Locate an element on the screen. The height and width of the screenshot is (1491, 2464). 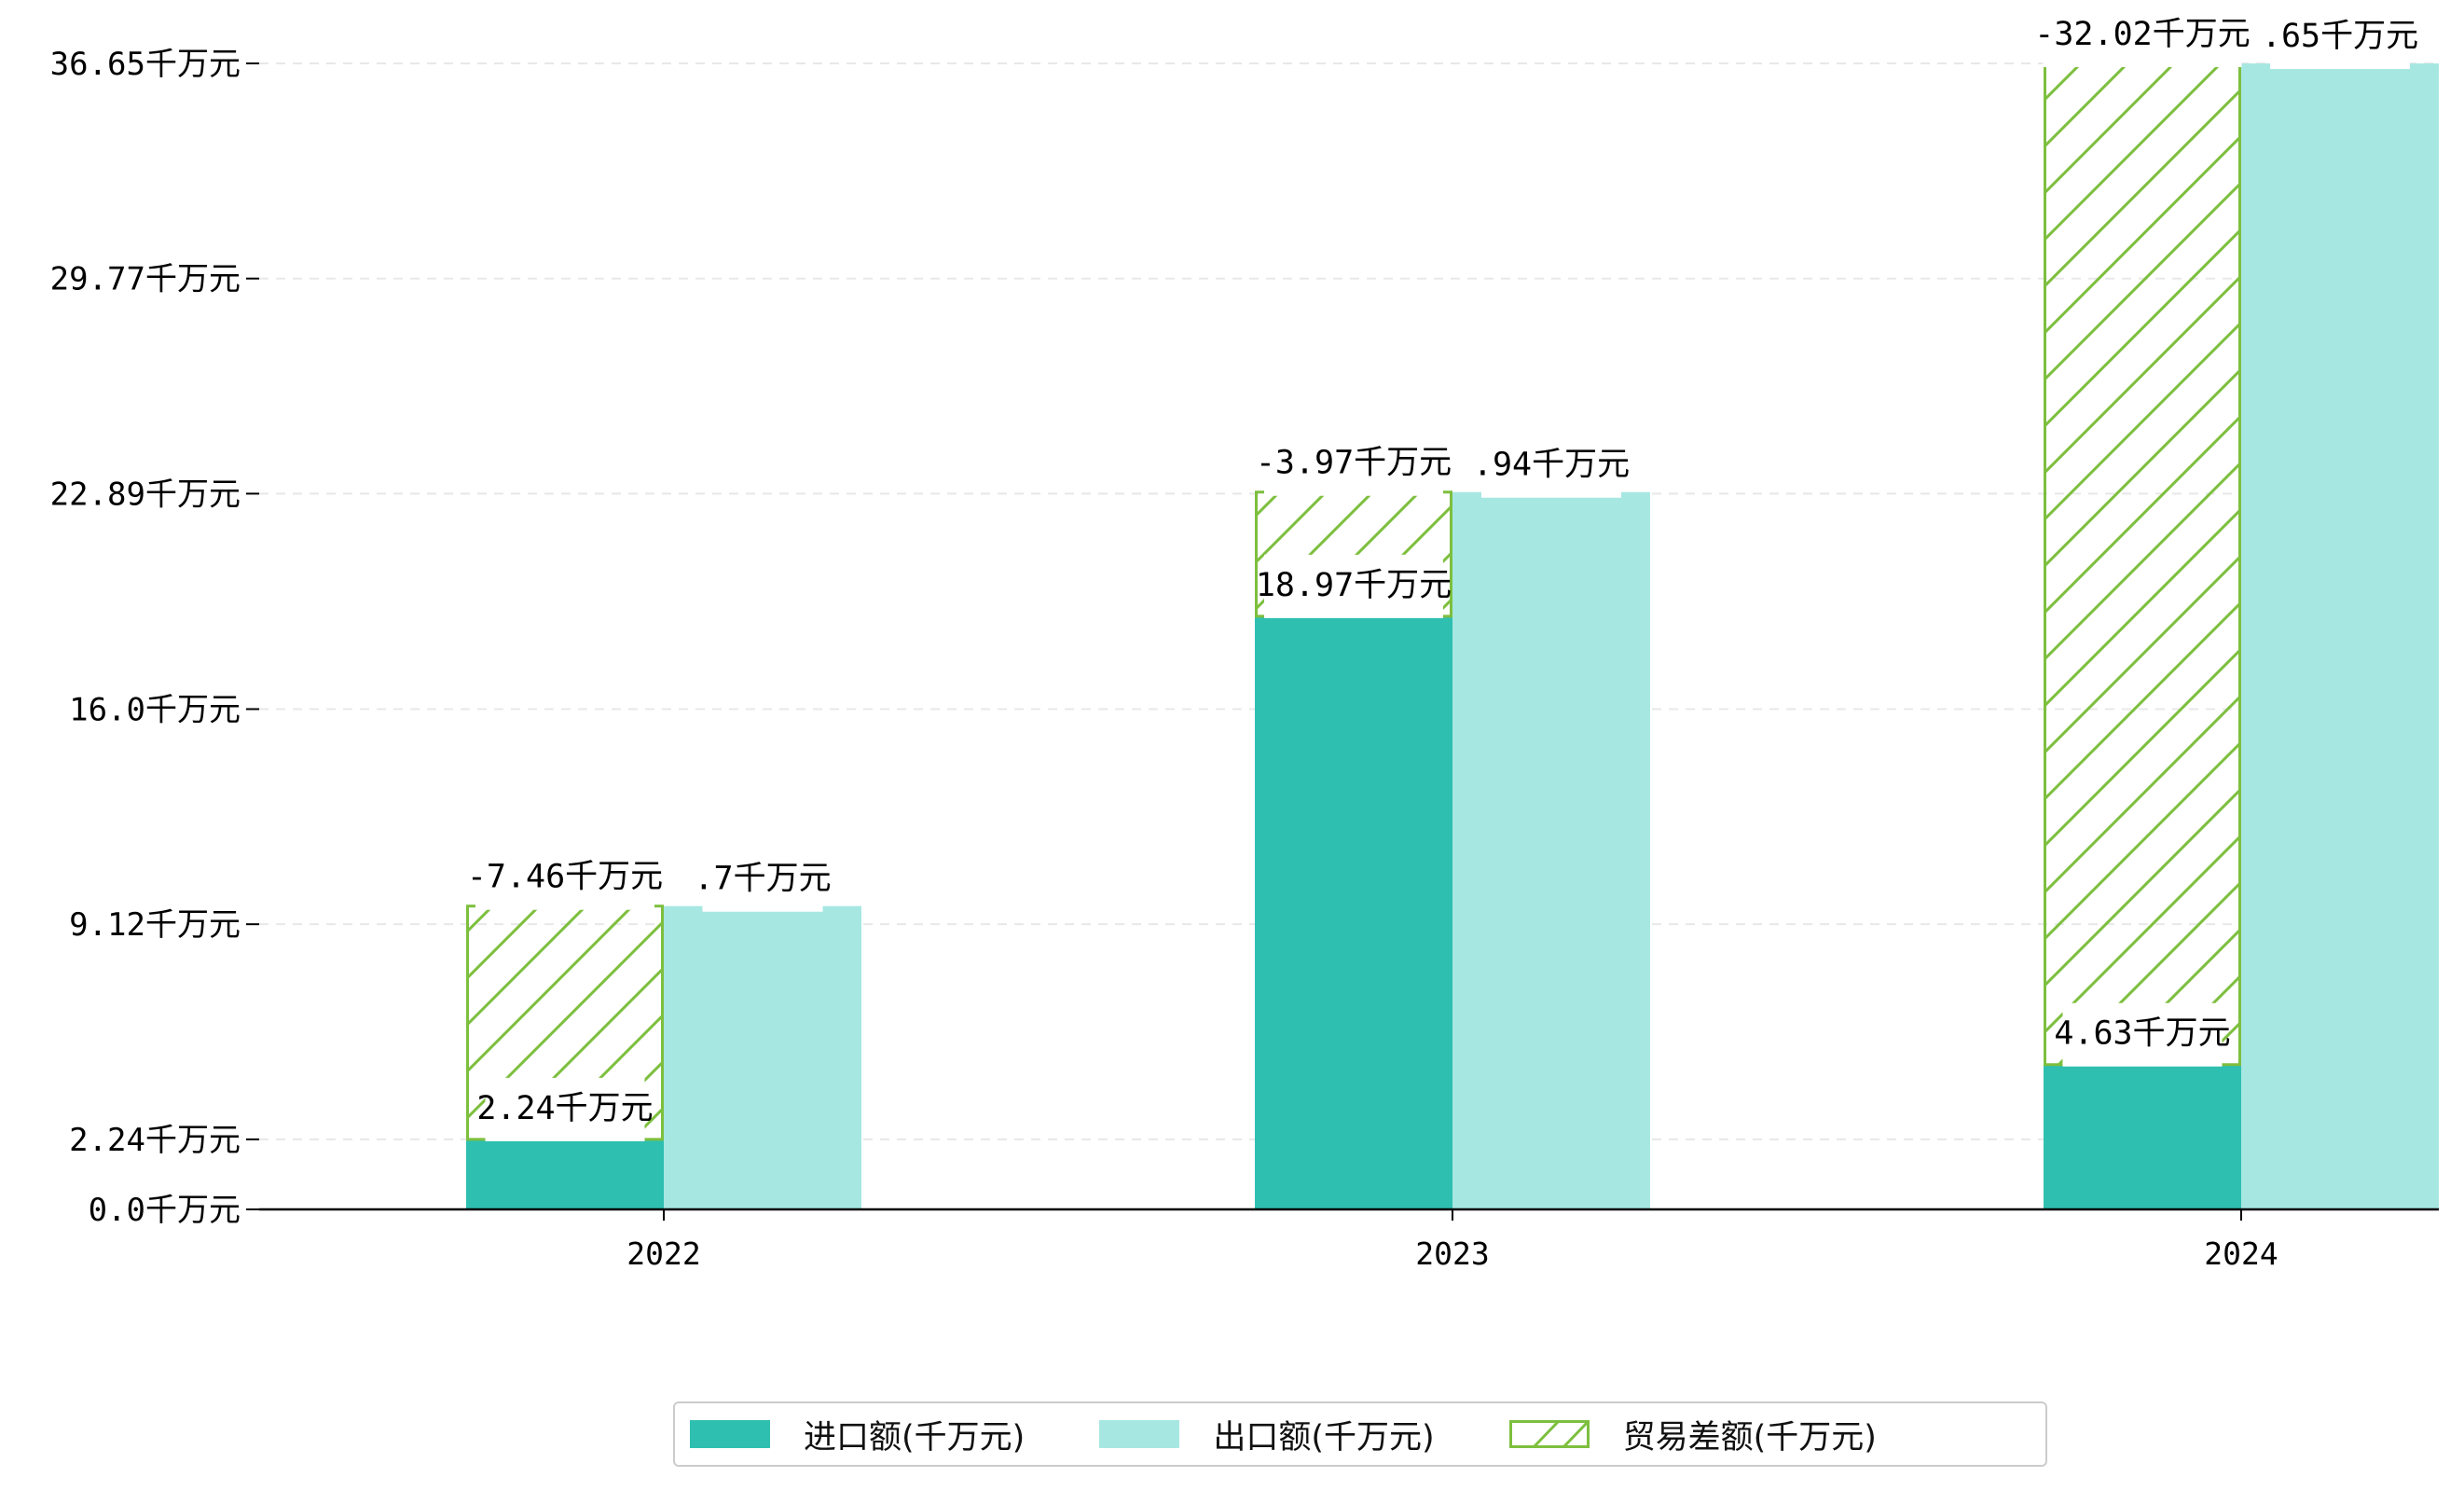
export-label: .7千万元 is located at coordinates (762, 879).